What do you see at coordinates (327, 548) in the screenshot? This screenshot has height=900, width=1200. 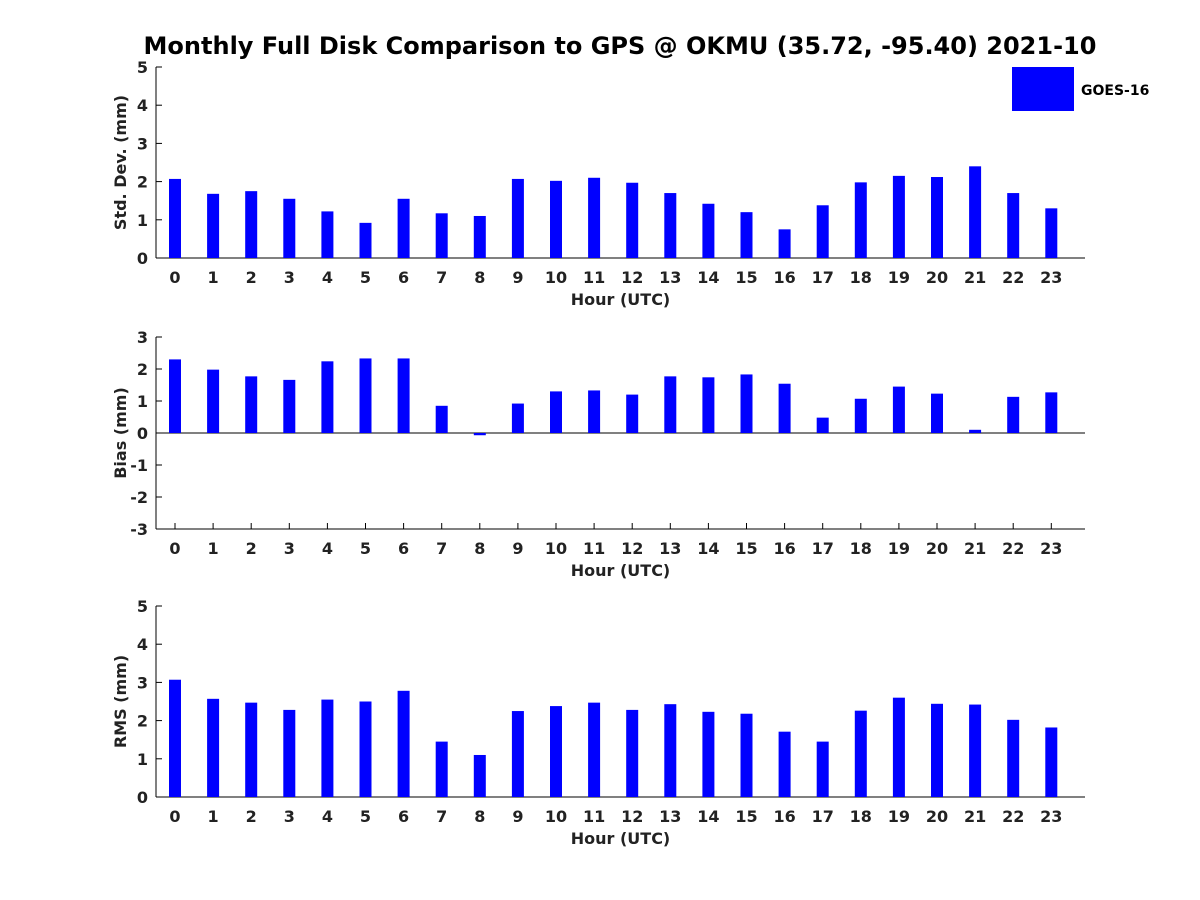 I see `x-tick-label: 4` at bounding box center [327, 548].